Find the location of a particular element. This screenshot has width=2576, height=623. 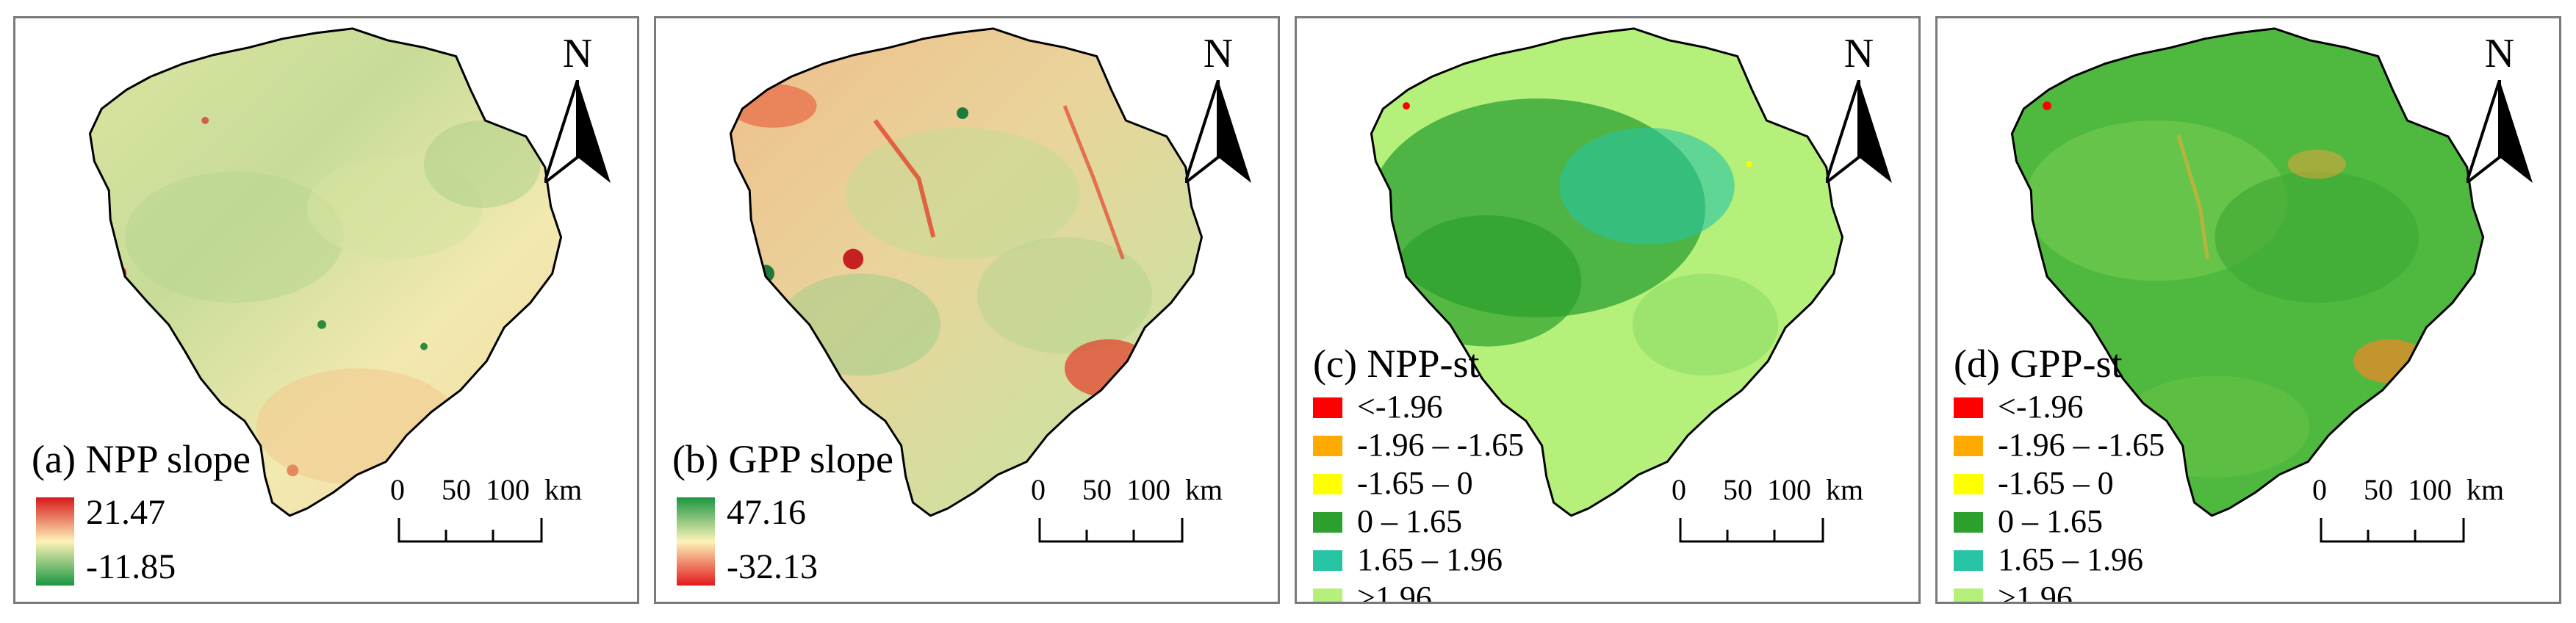

gpp-st-map is located at coordinates (2247, 272).